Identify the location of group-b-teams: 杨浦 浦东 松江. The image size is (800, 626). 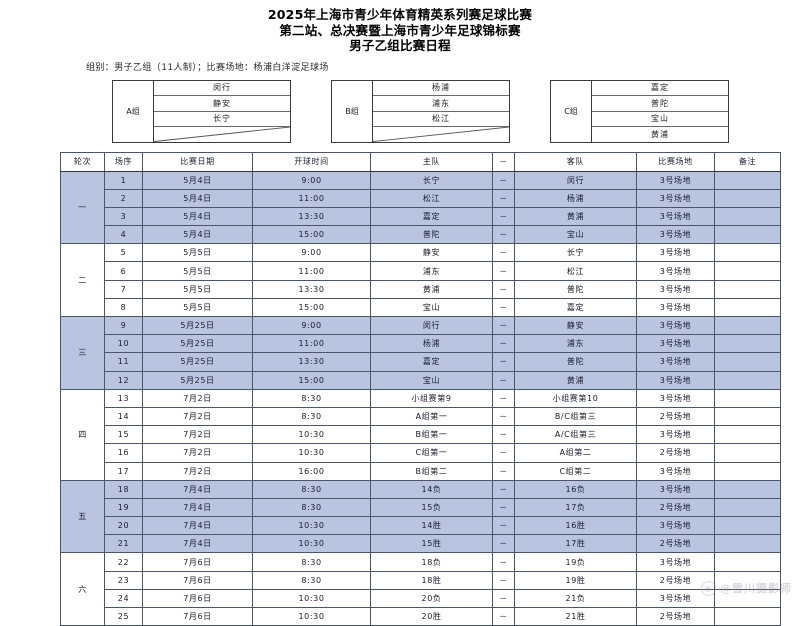
(441, 111).